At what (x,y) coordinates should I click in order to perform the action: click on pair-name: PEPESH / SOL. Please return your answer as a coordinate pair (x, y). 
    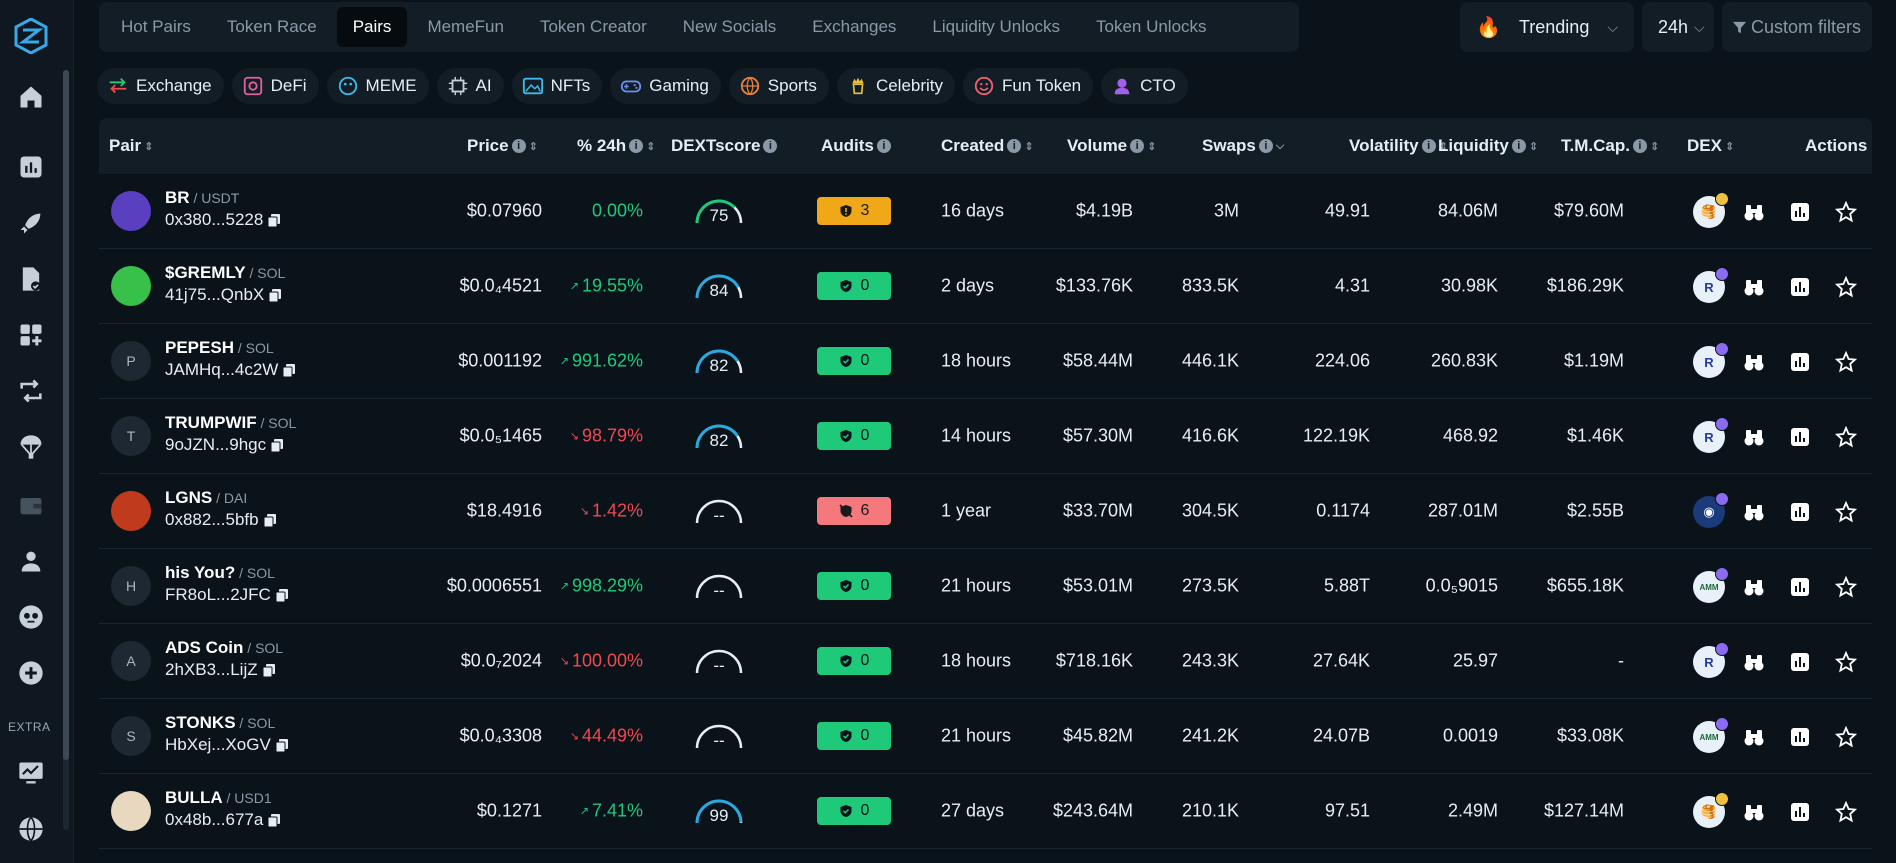
    Looking at the image, I should click on (219, 348).